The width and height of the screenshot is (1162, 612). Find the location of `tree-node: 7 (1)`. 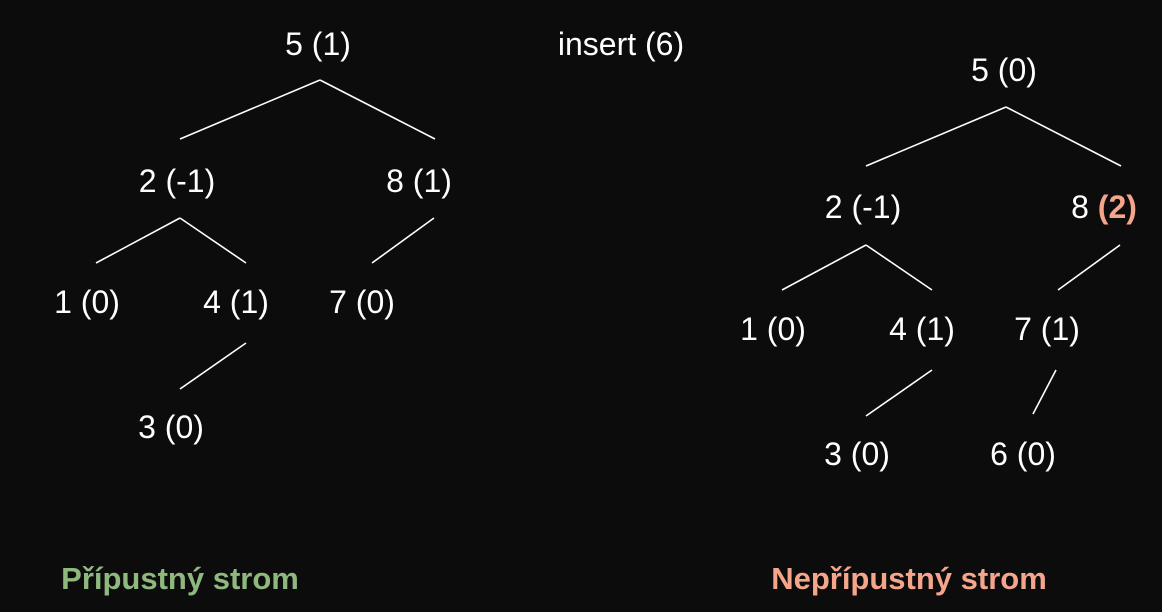

tree-node: 7 (1) is located at coordinates (1047, 329).